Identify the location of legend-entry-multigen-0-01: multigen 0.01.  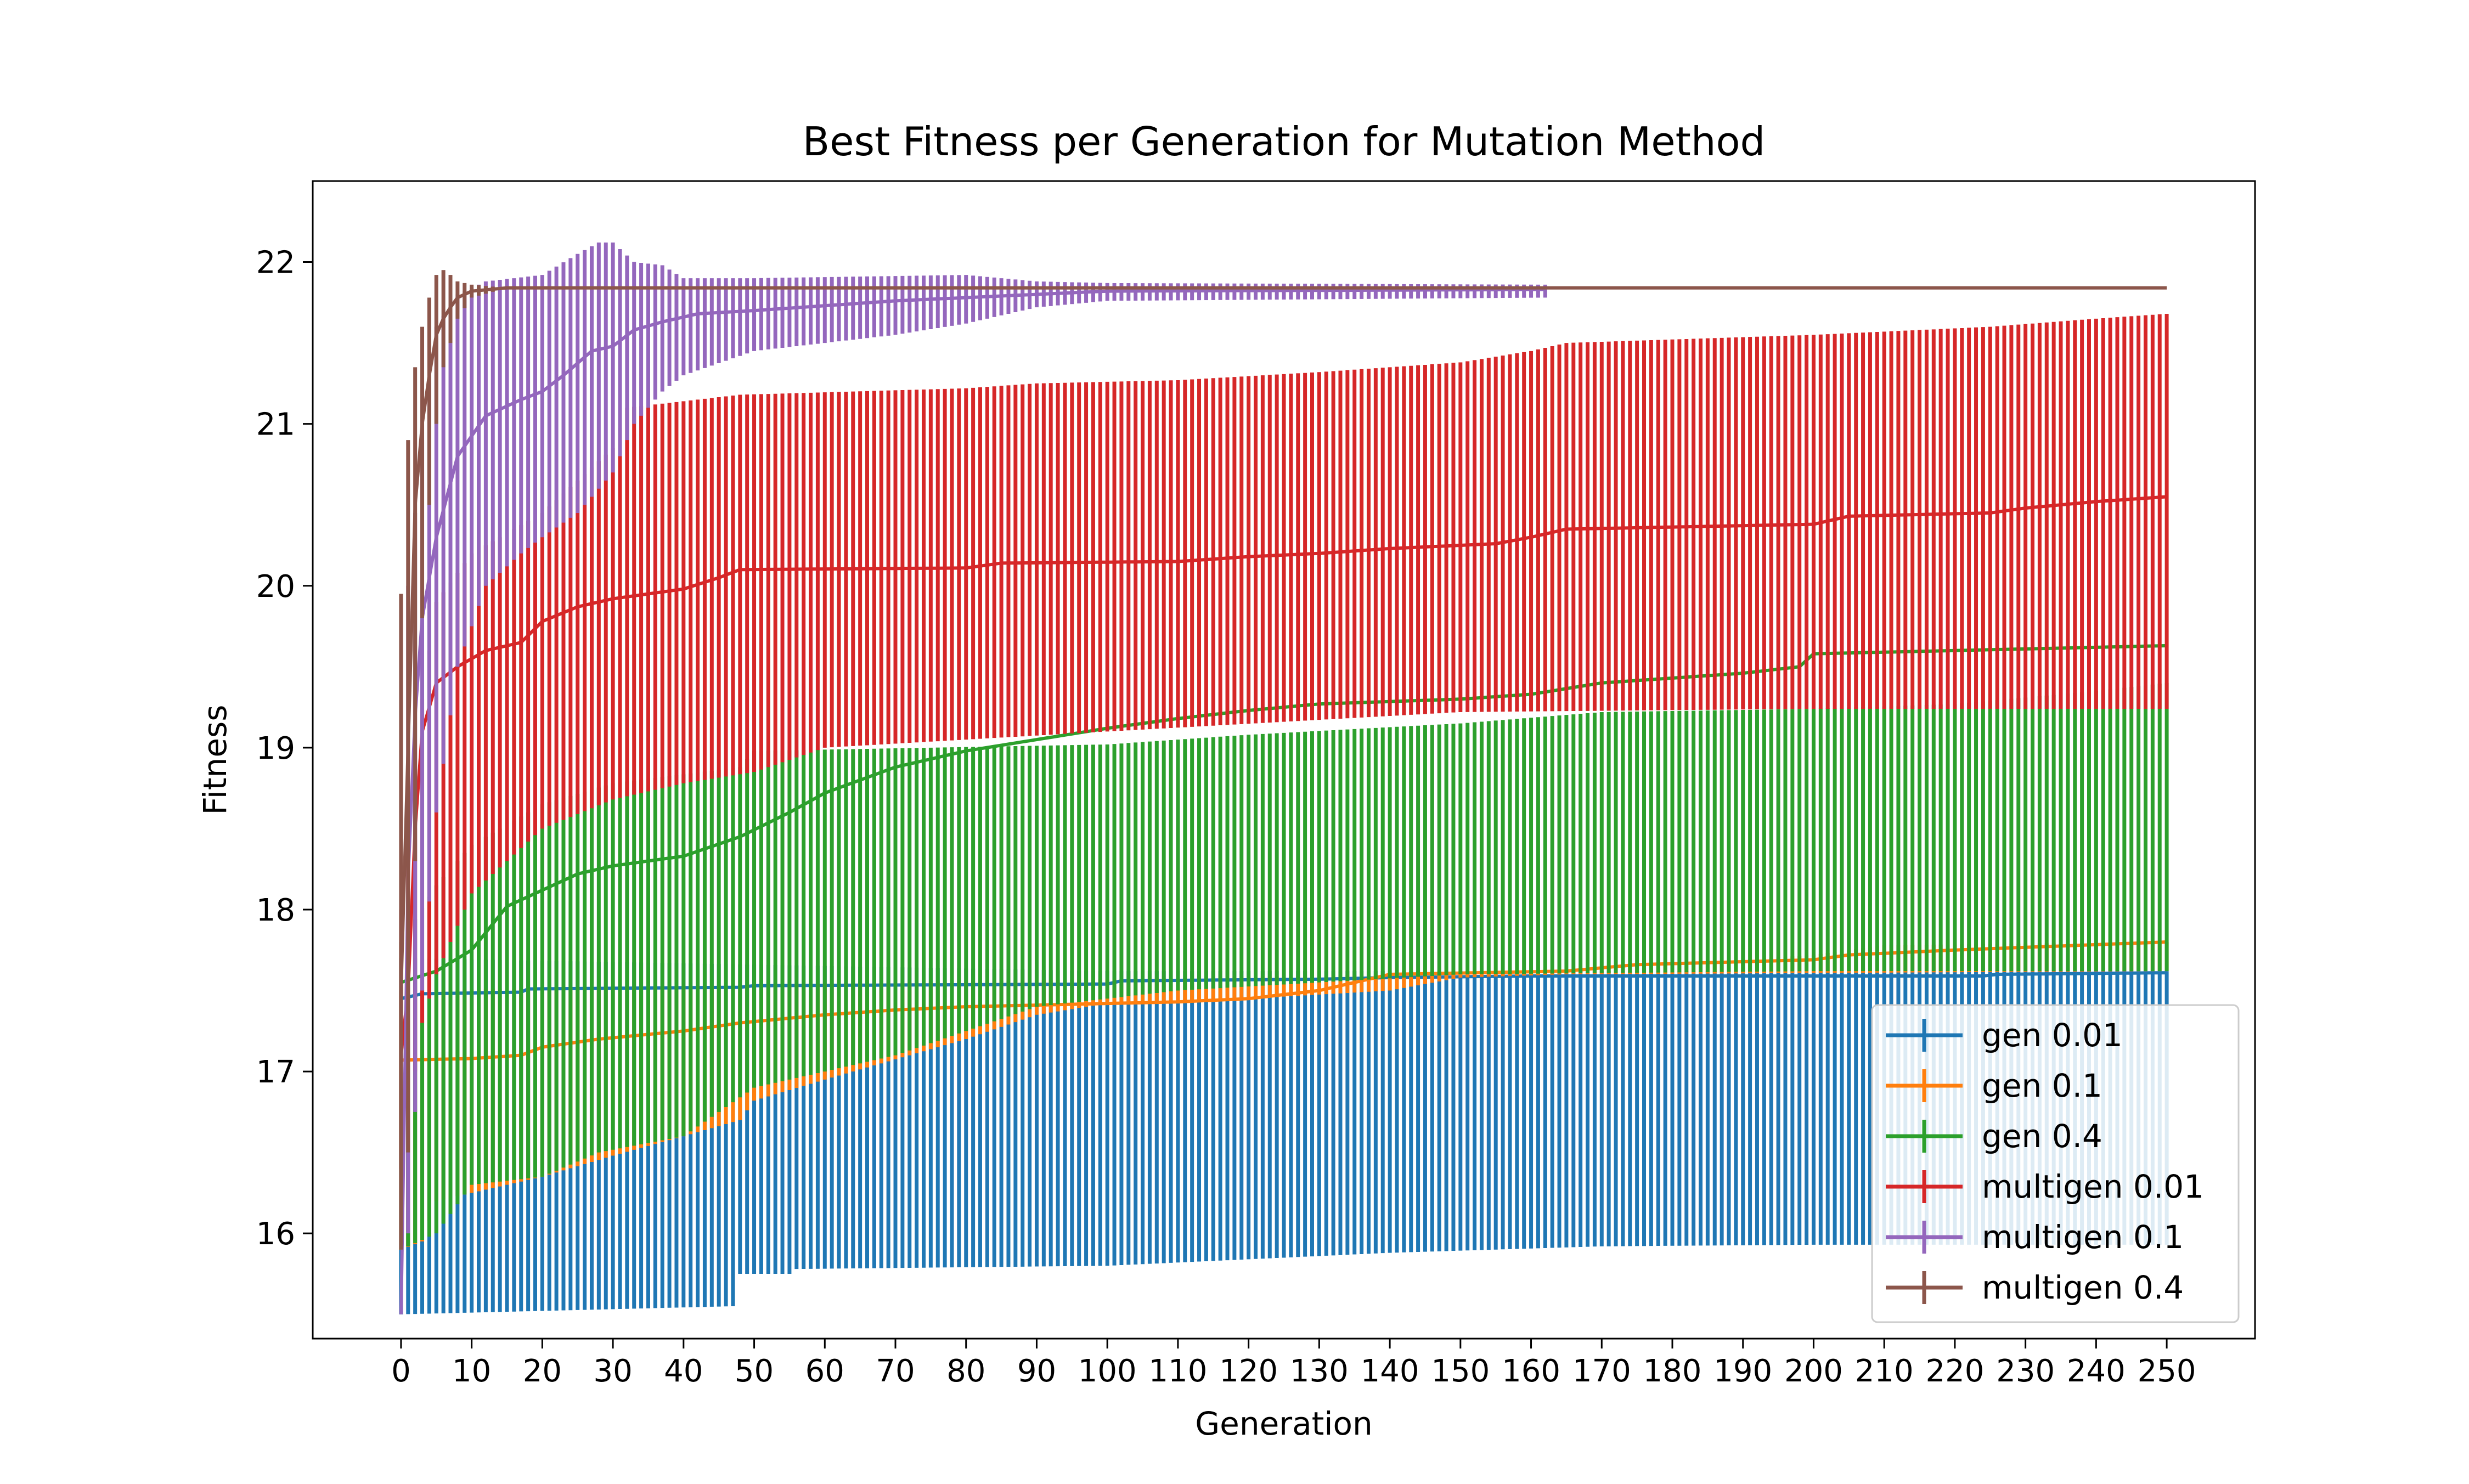
(2045, 1186).